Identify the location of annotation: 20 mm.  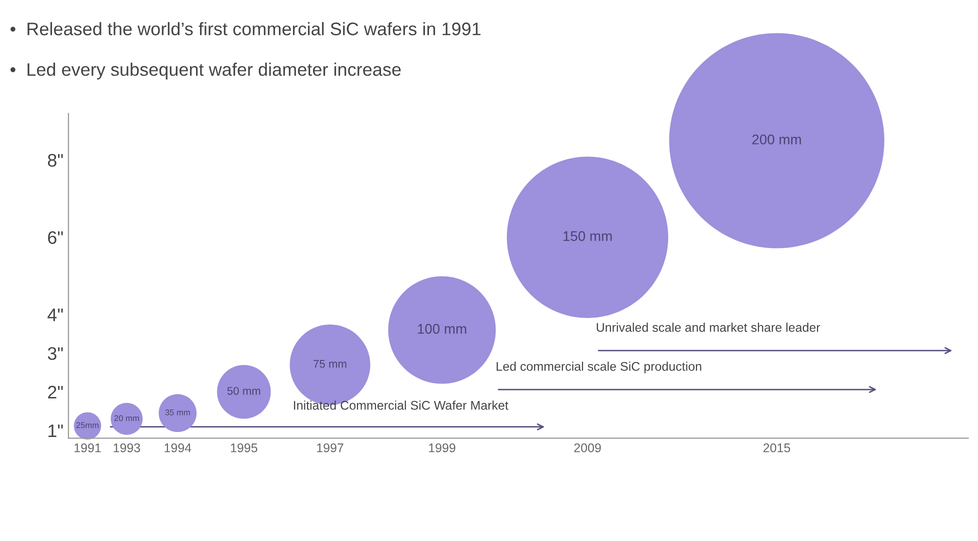
(126, 418).